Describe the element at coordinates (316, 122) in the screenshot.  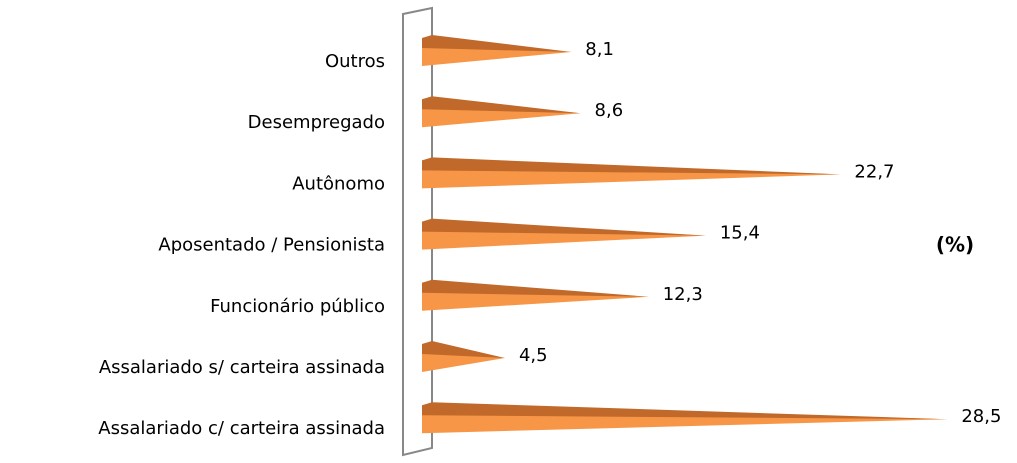
I see `category-label: Desempregado` at that location.